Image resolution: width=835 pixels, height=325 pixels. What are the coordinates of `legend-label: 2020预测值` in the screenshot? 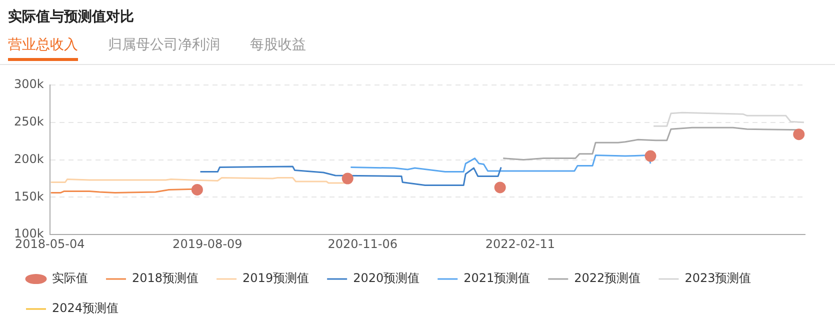 It's located at (386, 278).